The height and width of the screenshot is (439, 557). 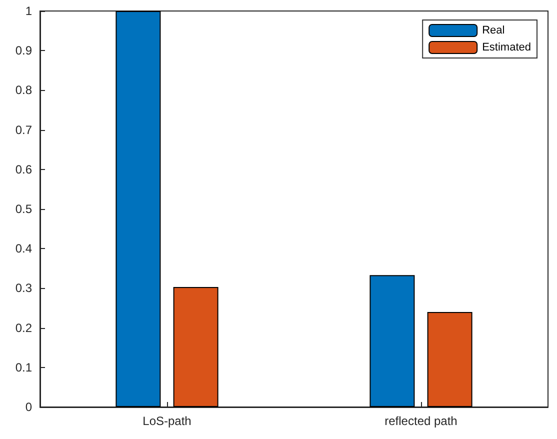 What do you see at coordinates (28, 407) in the screenshot?
I see `y-tick-label: 0` at bounding box center [28, 407].